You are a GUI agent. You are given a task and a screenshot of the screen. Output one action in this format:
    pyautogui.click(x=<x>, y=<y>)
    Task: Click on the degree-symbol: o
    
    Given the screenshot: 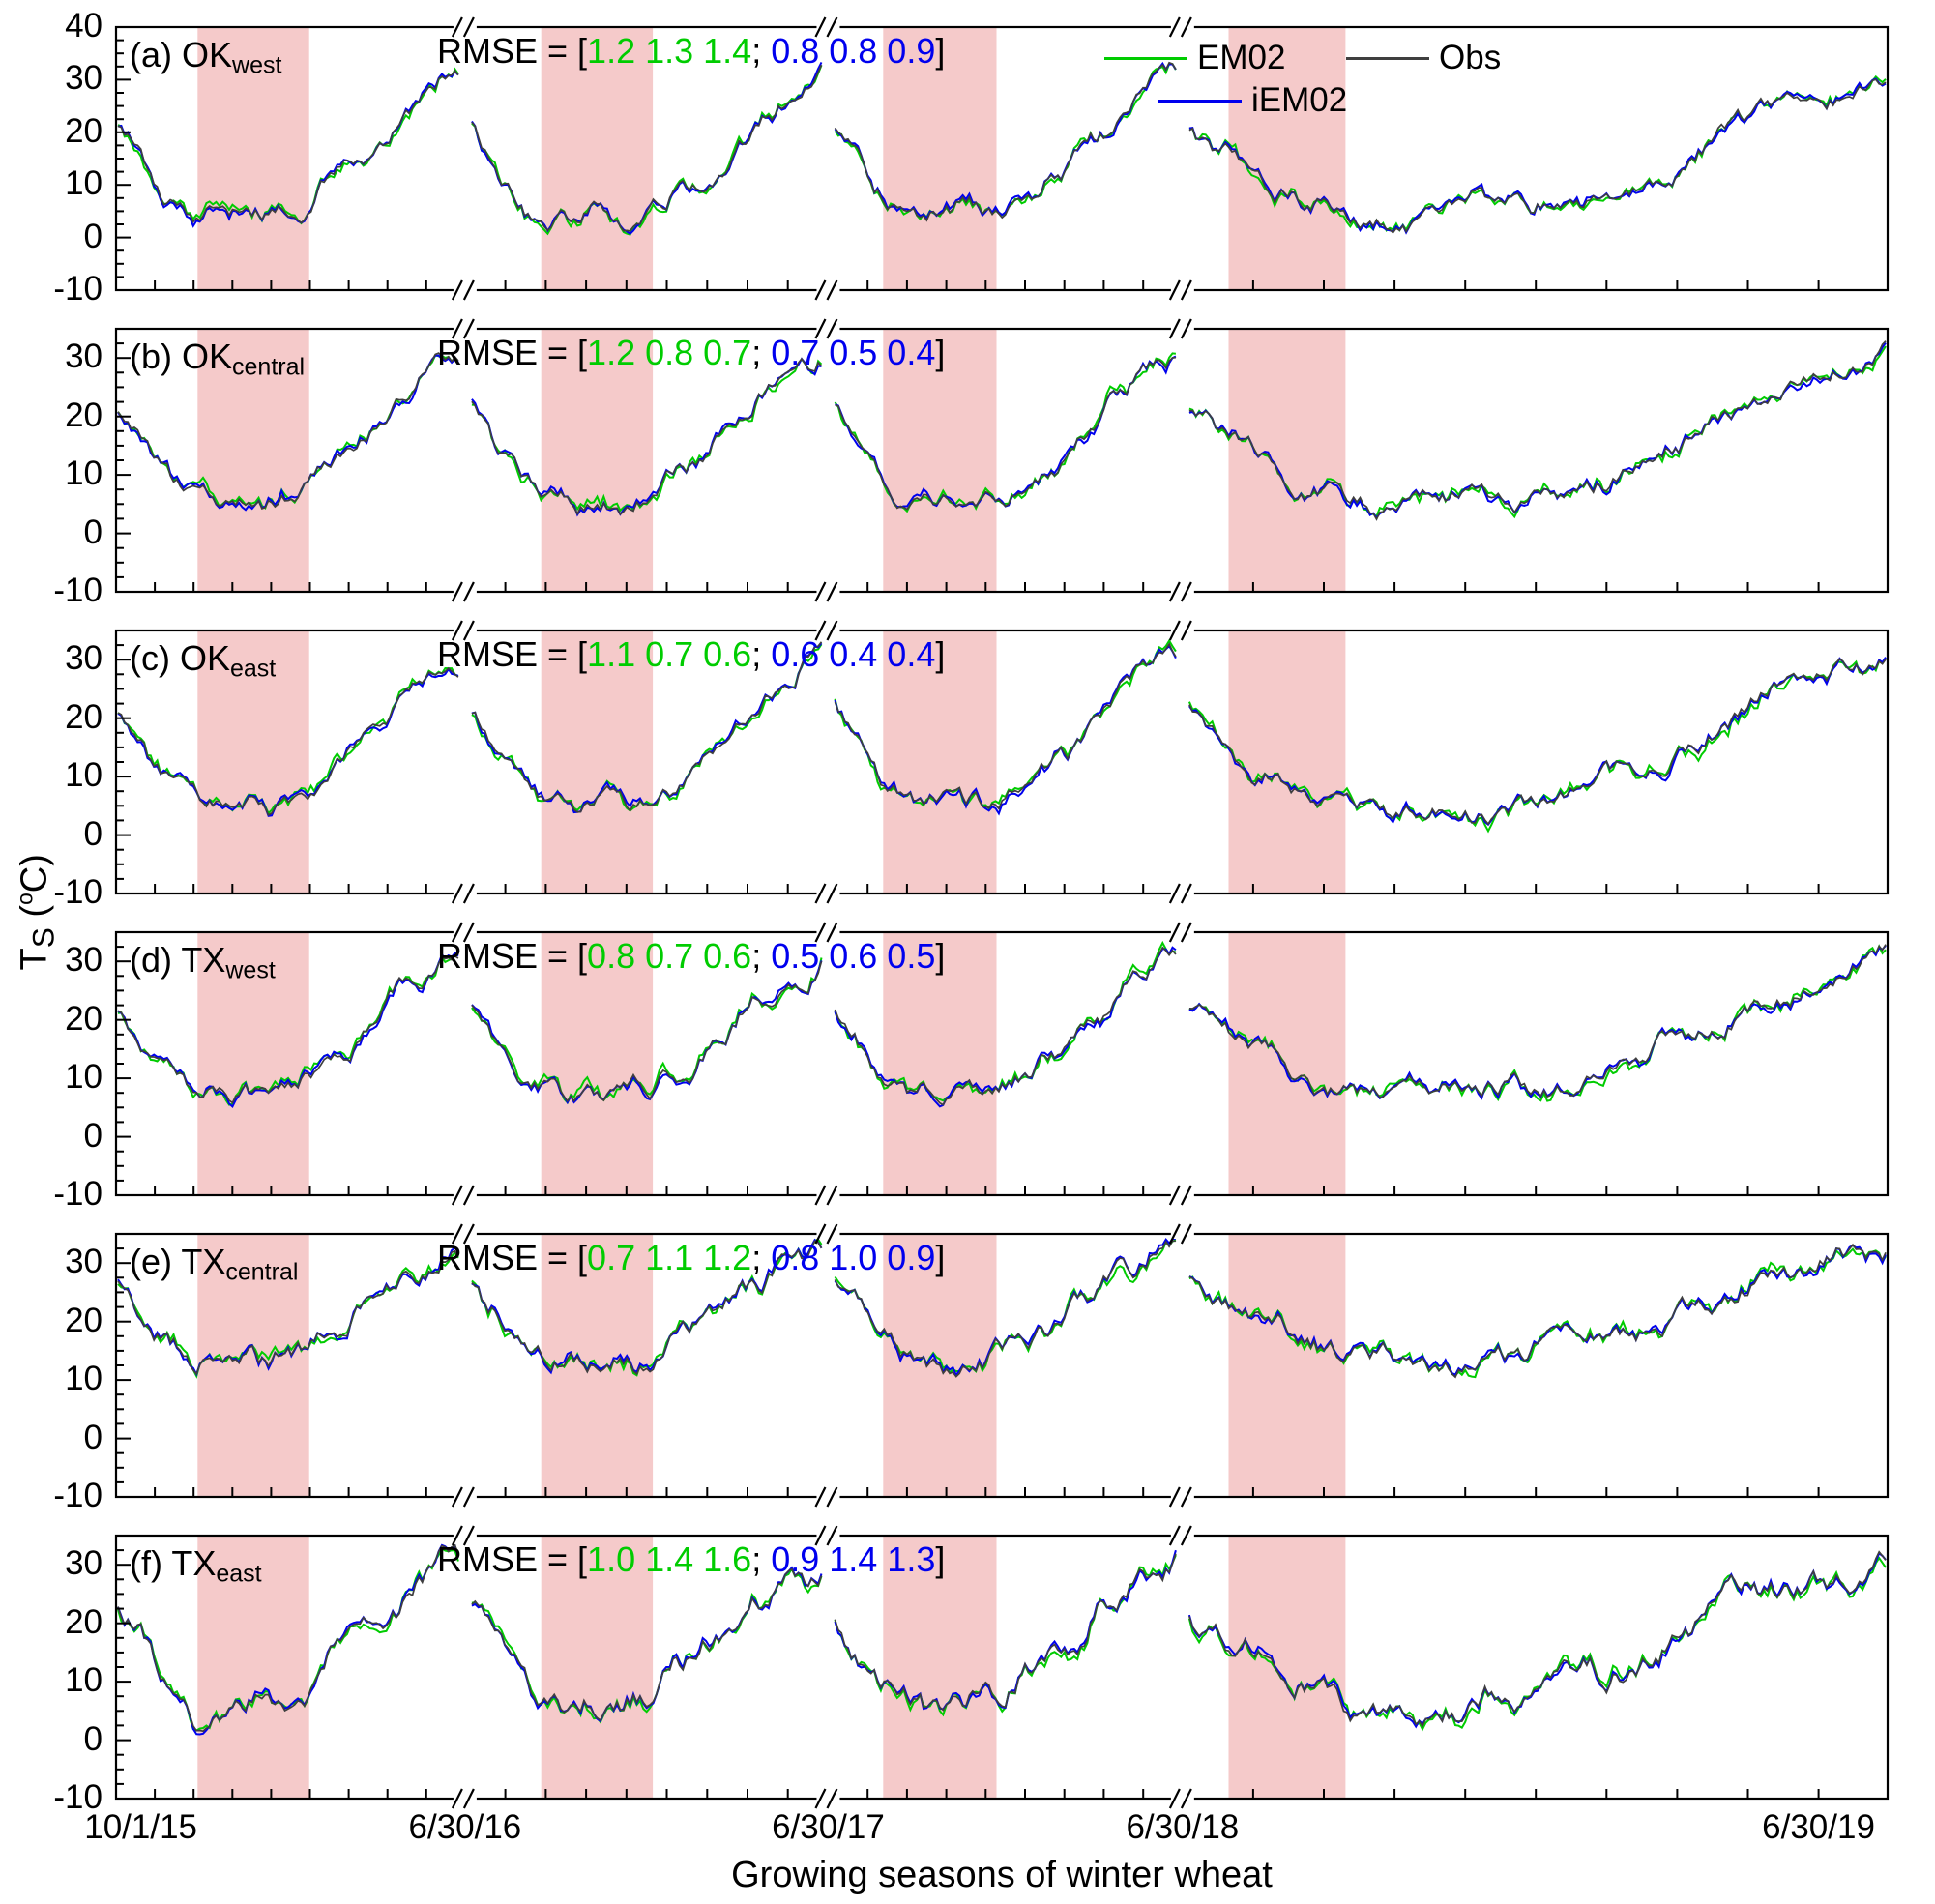 What is the action you would take?
    pyautogui.click(x=25, y=899)
    